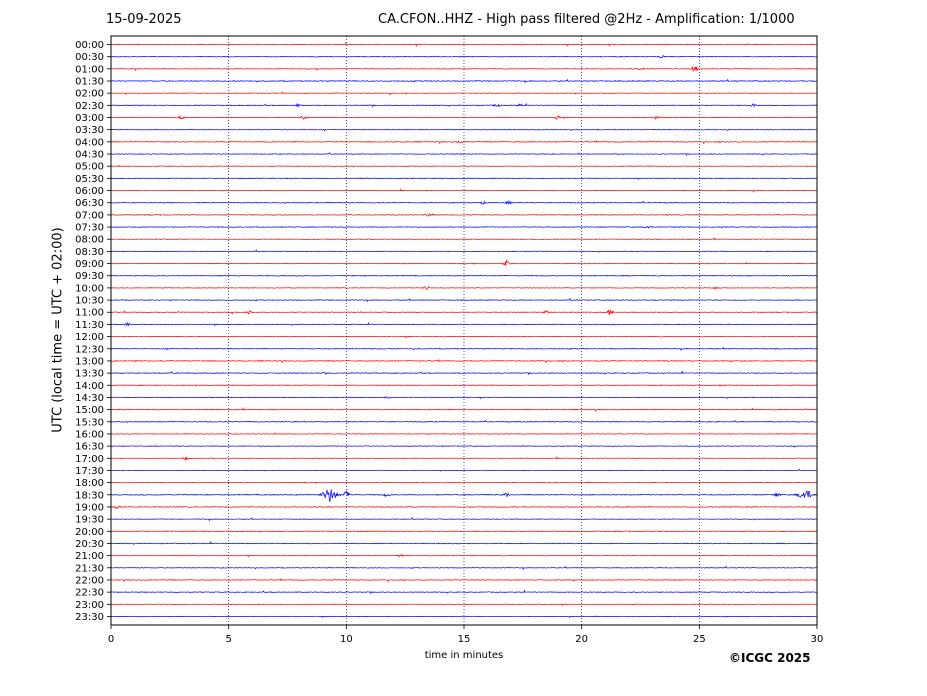 The height and width of the screenshot is (696, 927). I want to click on y-tick-label: 03:30, so click(89, 130).